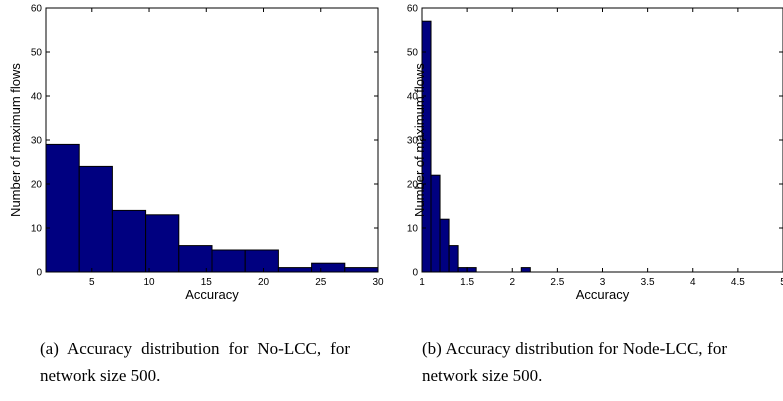  Describe the element at coordinates (378, 282) in the screenshot. I see `x-tick-label: 30` at that location.